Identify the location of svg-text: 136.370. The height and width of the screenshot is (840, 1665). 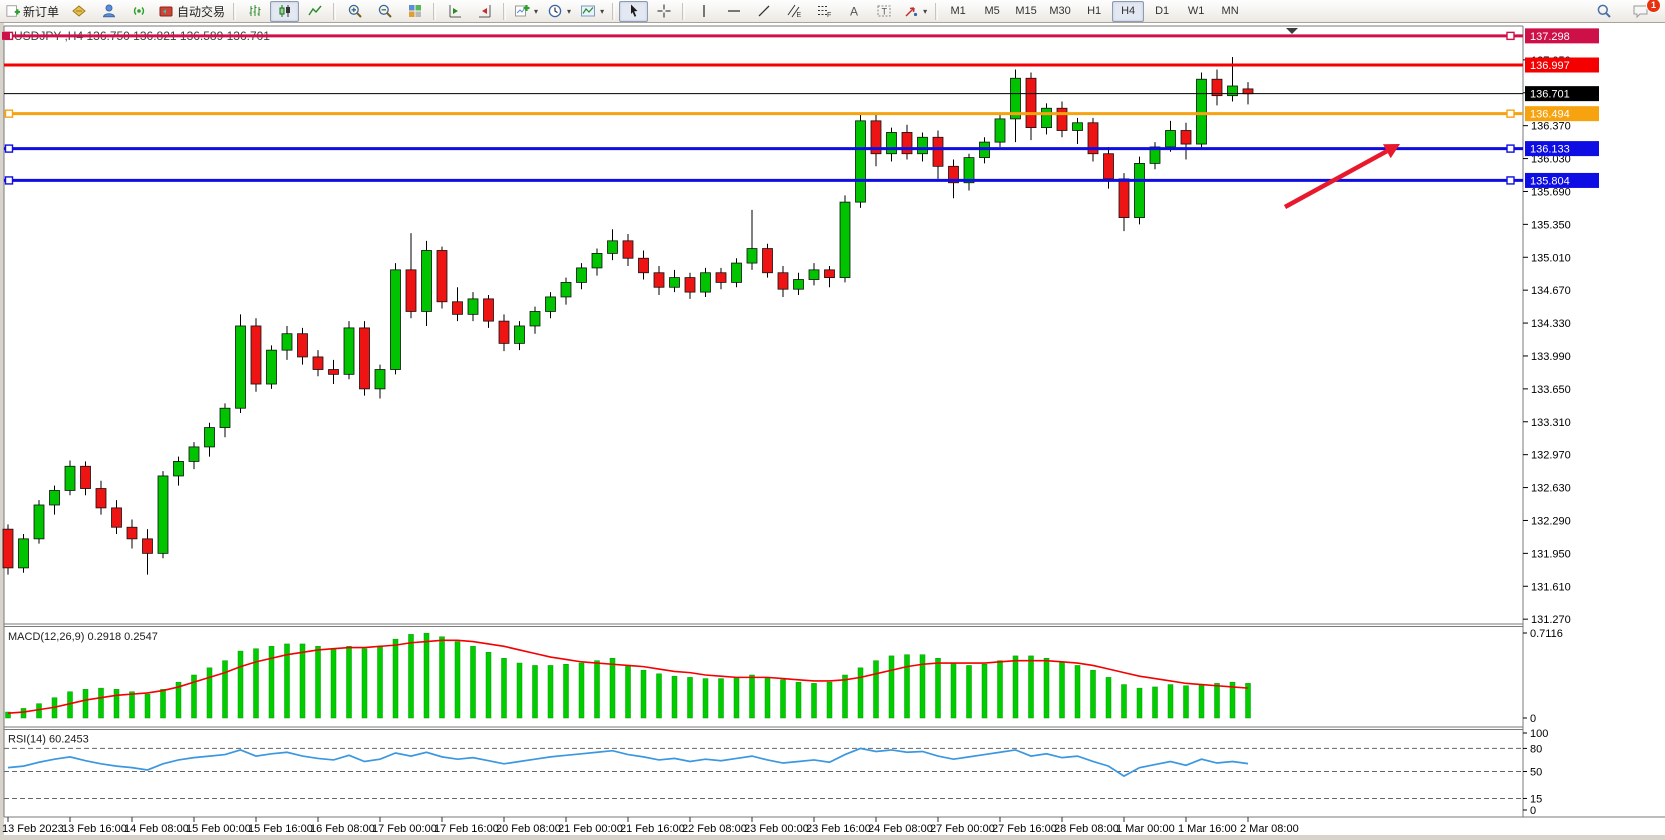
(1551, 127).